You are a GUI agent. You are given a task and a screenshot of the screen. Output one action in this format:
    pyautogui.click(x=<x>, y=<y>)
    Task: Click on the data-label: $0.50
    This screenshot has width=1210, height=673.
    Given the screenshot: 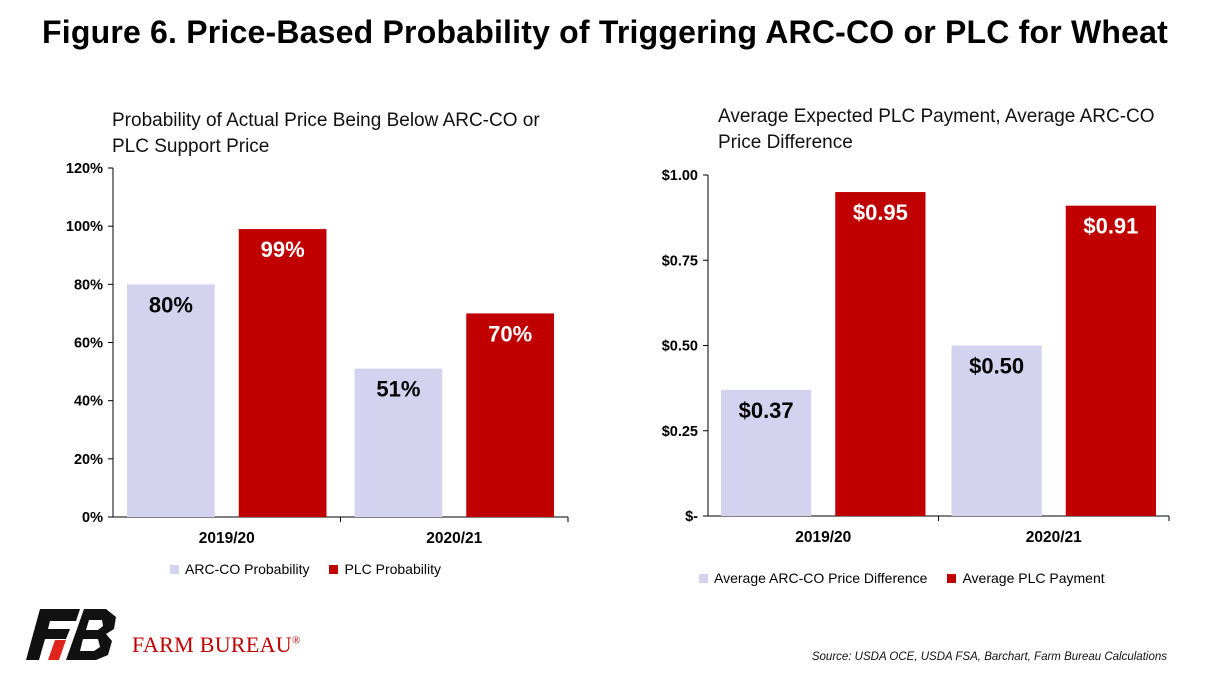 What is the action you would take?
    pyautogui.click(x=996, y=366)
    